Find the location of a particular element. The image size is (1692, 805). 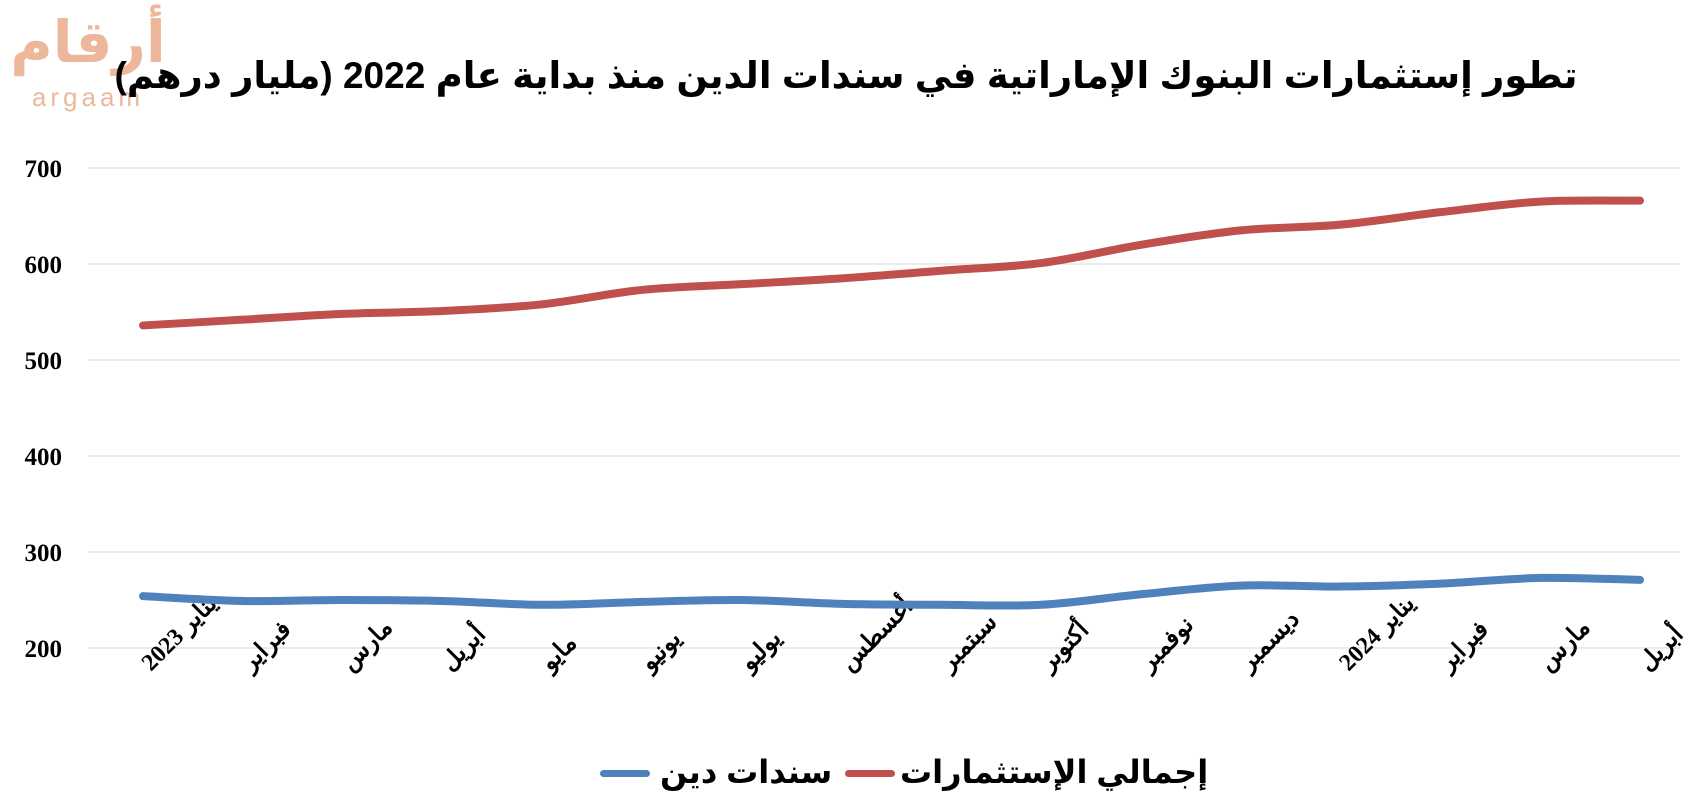

legend-item-total-investments: إجمالي الإستثمارات is located at coordinates (1026, 772).